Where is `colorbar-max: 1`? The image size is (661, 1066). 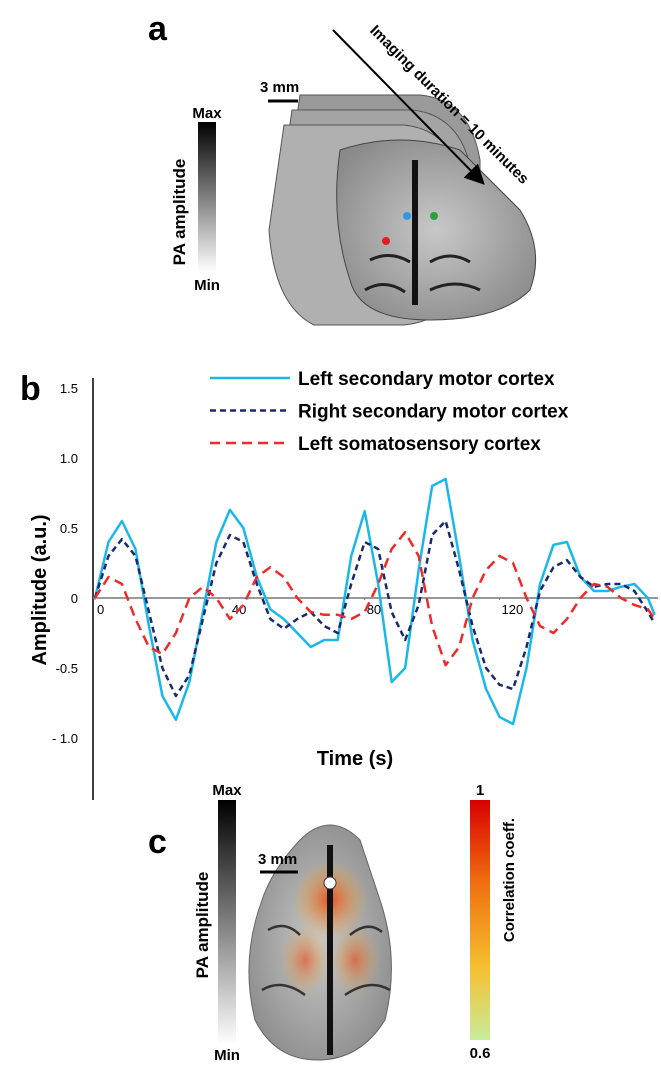
colorbar-max: 1 is located at coordinates (480, 790).